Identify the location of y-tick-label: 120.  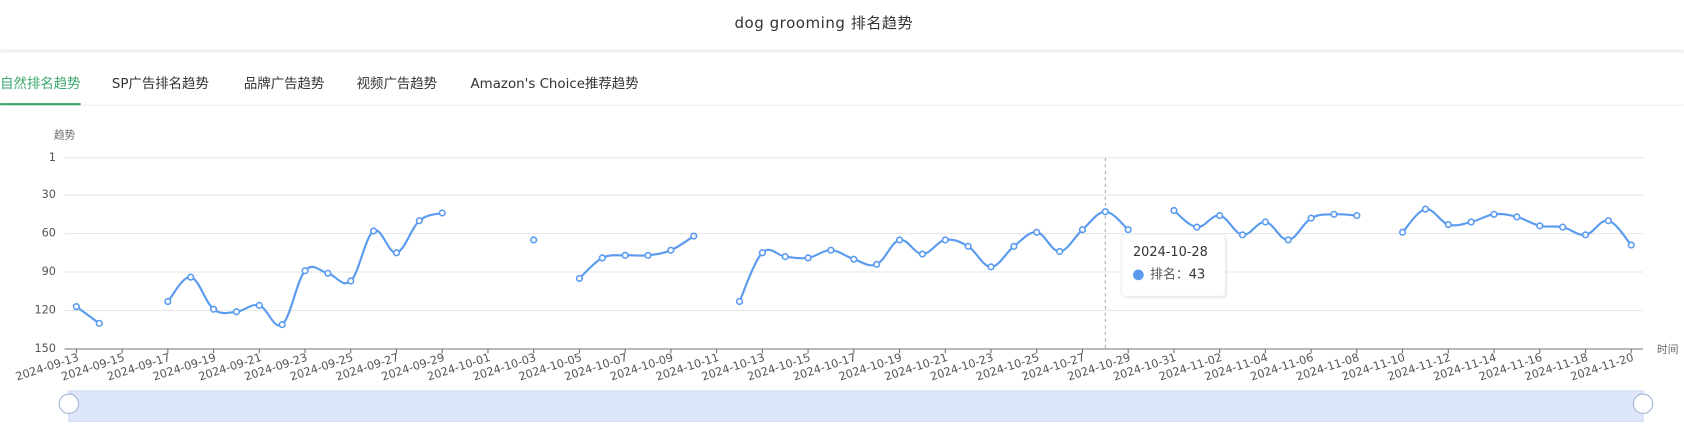
(45, 309).